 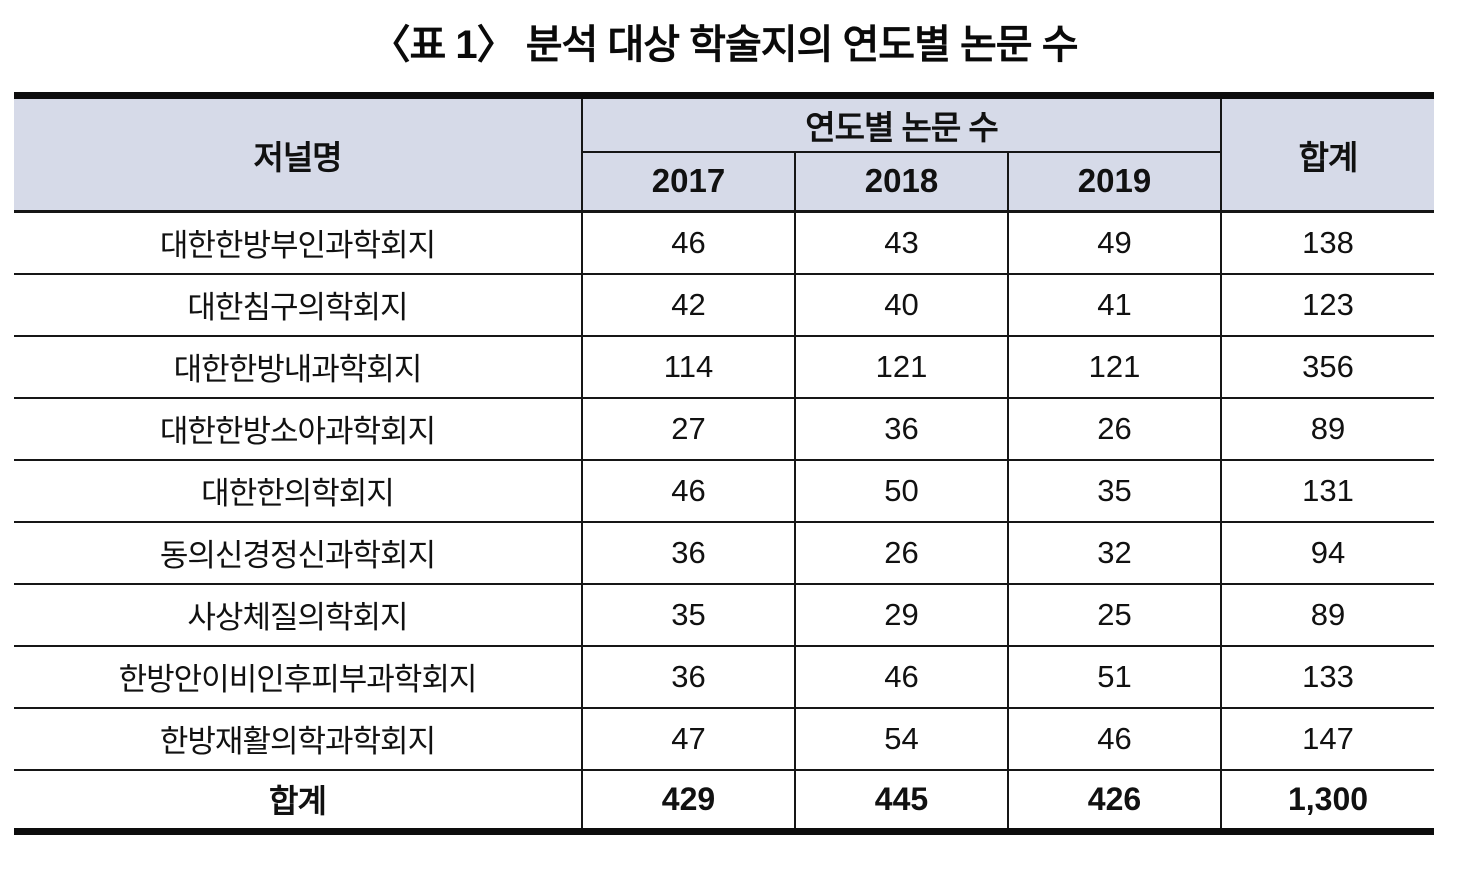 What do you see at coordinates (901, 428) in the screenshot?
I see `year-2018-cell: 36` at bounding box center [901, 428].